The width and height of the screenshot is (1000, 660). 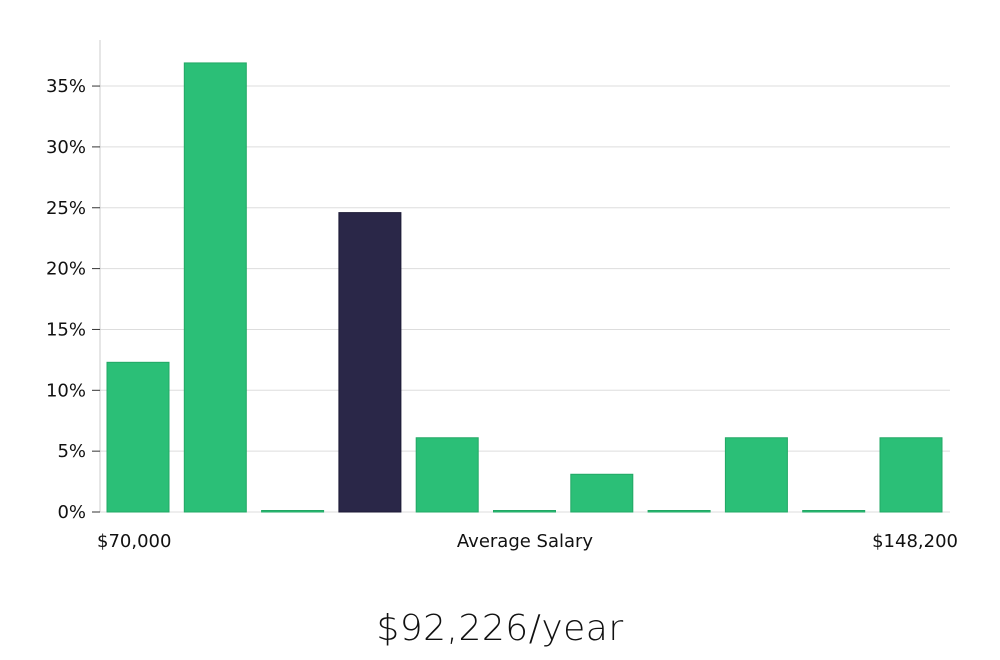 What do you see at coordinates (370, 362) in the screenshot?
I see `bar-highlighted` at bounding box center [370, 362].